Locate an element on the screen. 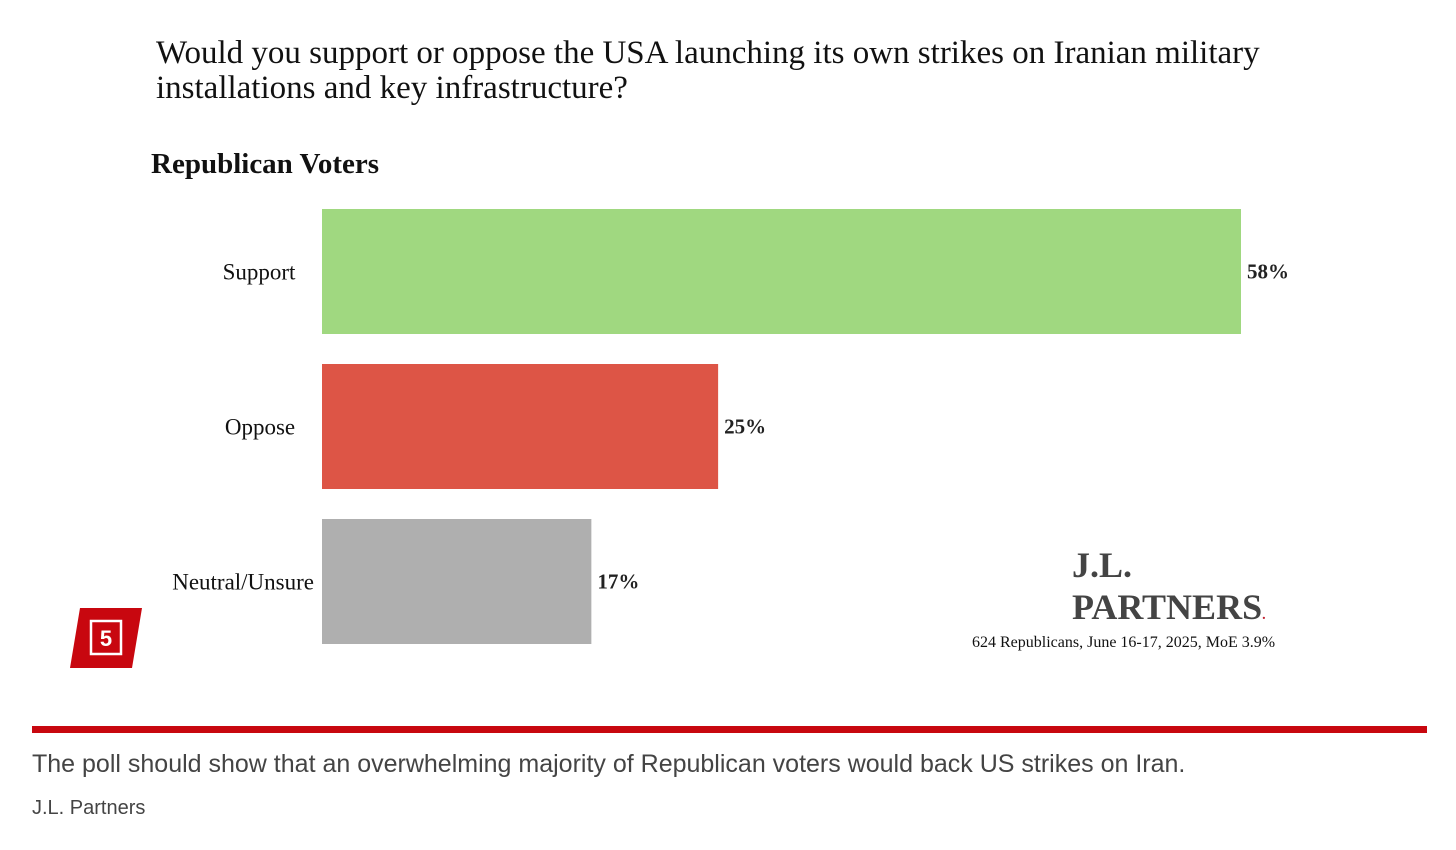  image-credit: J.L. Partners is located at coordinates (89, 808).